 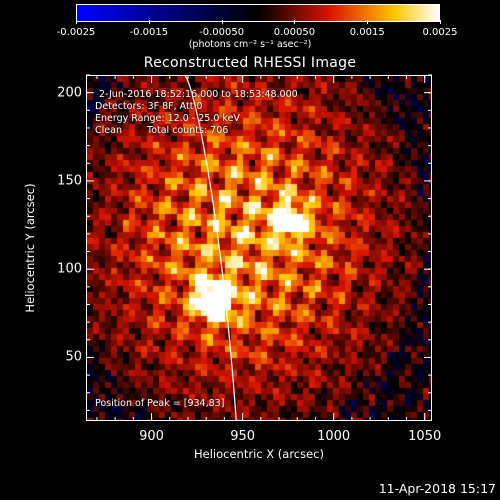 What do you see at coordinates (69, 181) in the screenshot?
I see `y-tick-label: 150` at bounding box center [69, 181].